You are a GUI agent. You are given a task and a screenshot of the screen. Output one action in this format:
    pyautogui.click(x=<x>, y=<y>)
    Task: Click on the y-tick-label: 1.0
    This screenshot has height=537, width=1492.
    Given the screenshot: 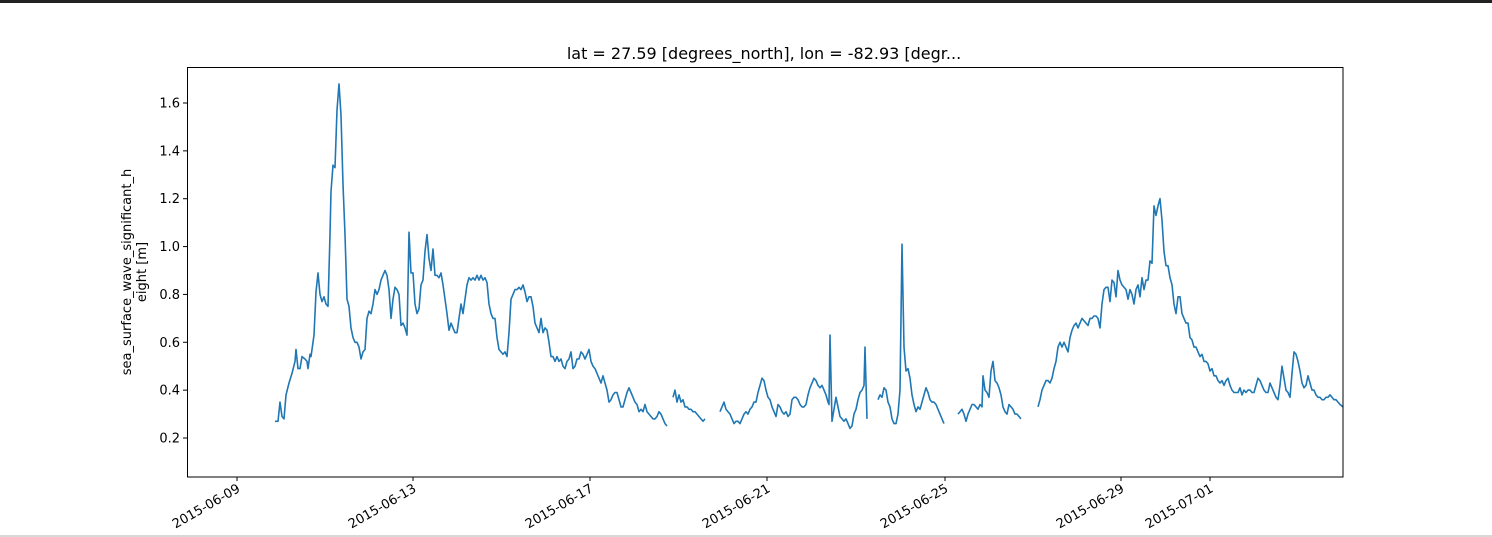 What is the action you would take?
    pyautogui.click(x=169, y=247)
    